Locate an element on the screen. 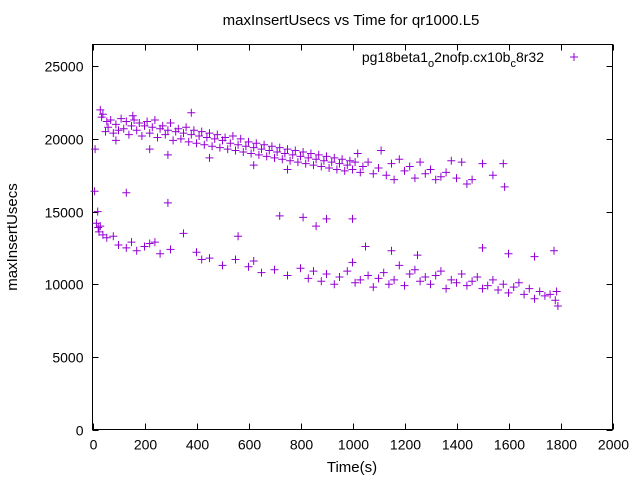  legend-label: pg18beta1o2nofp.cx10bc8r32 is located at coordinates (453, 59).